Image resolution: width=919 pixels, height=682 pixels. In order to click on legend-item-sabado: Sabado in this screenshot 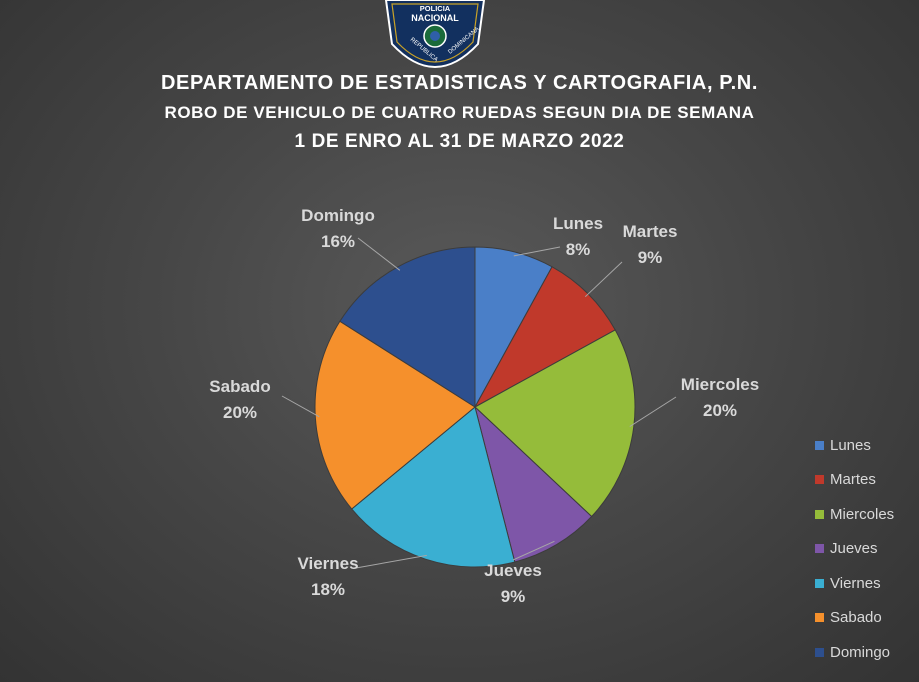, I will do `click(867, 618)`.